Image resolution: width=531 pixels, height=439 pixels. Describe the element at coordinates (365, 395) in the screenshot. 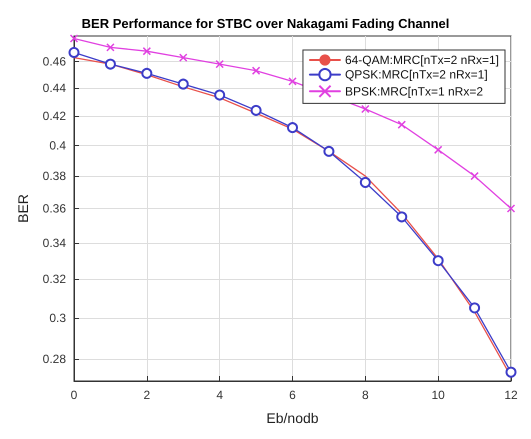

I see `x-tick-label: 8` at that location.